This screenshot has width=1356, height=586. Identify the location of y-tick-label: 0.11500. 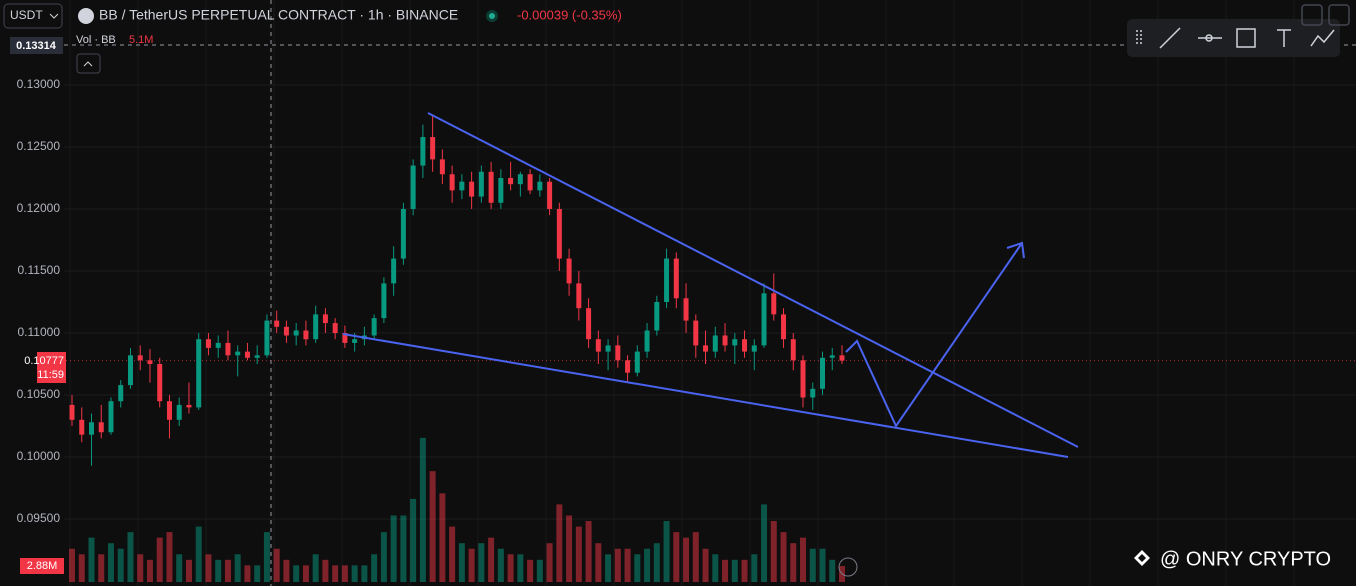
(39, 270).